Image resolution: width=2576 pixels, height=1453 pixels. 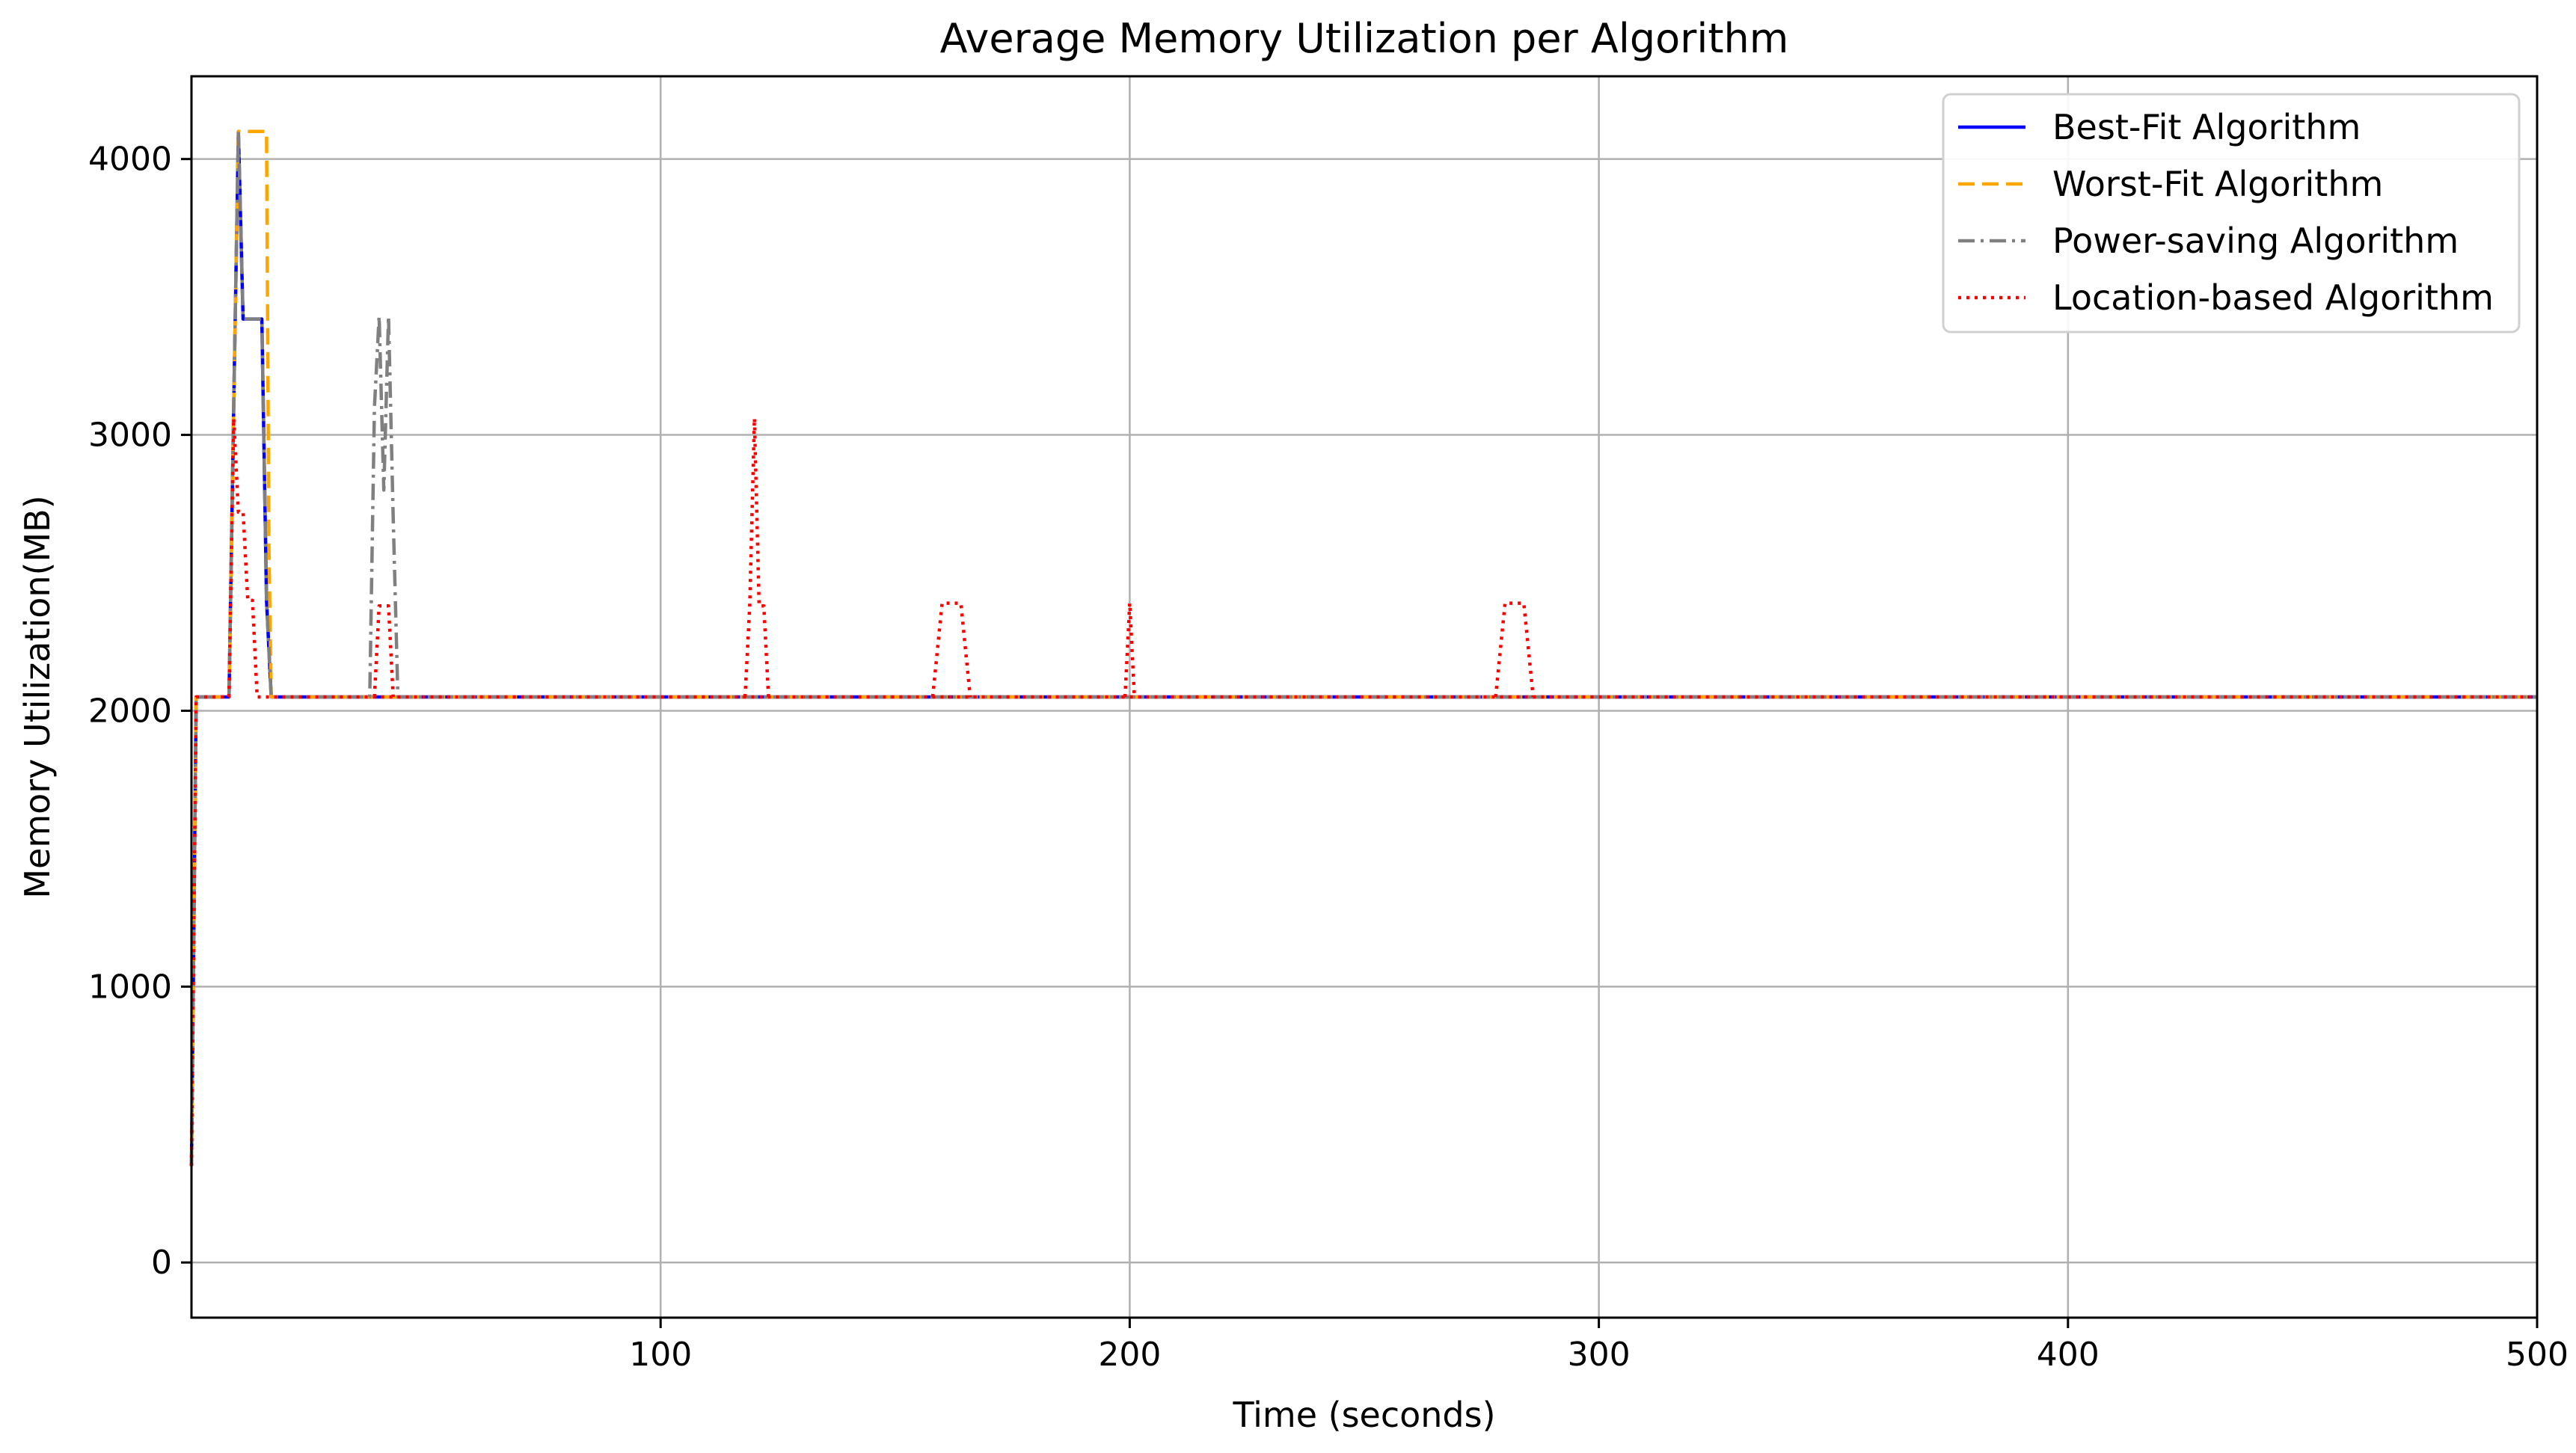 What do you see at coordinates (130, 160) in the screenshot?
I see `y-tick-label: 4000` at bounding box center [130, 160].